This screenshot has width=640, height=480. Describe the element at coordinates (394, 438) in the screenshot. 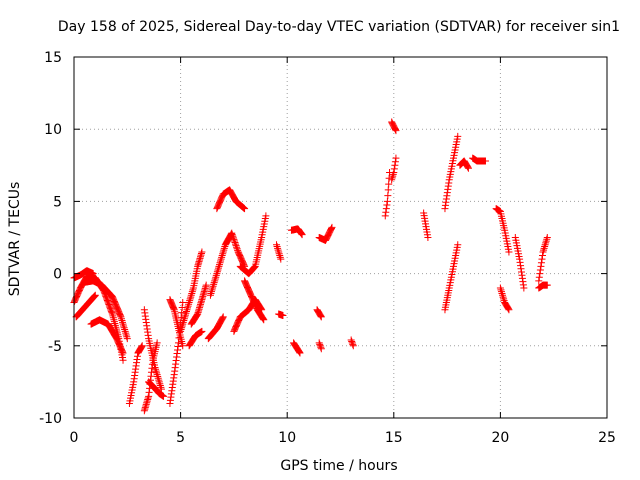

I see `x-tick-label: 15` at that location.